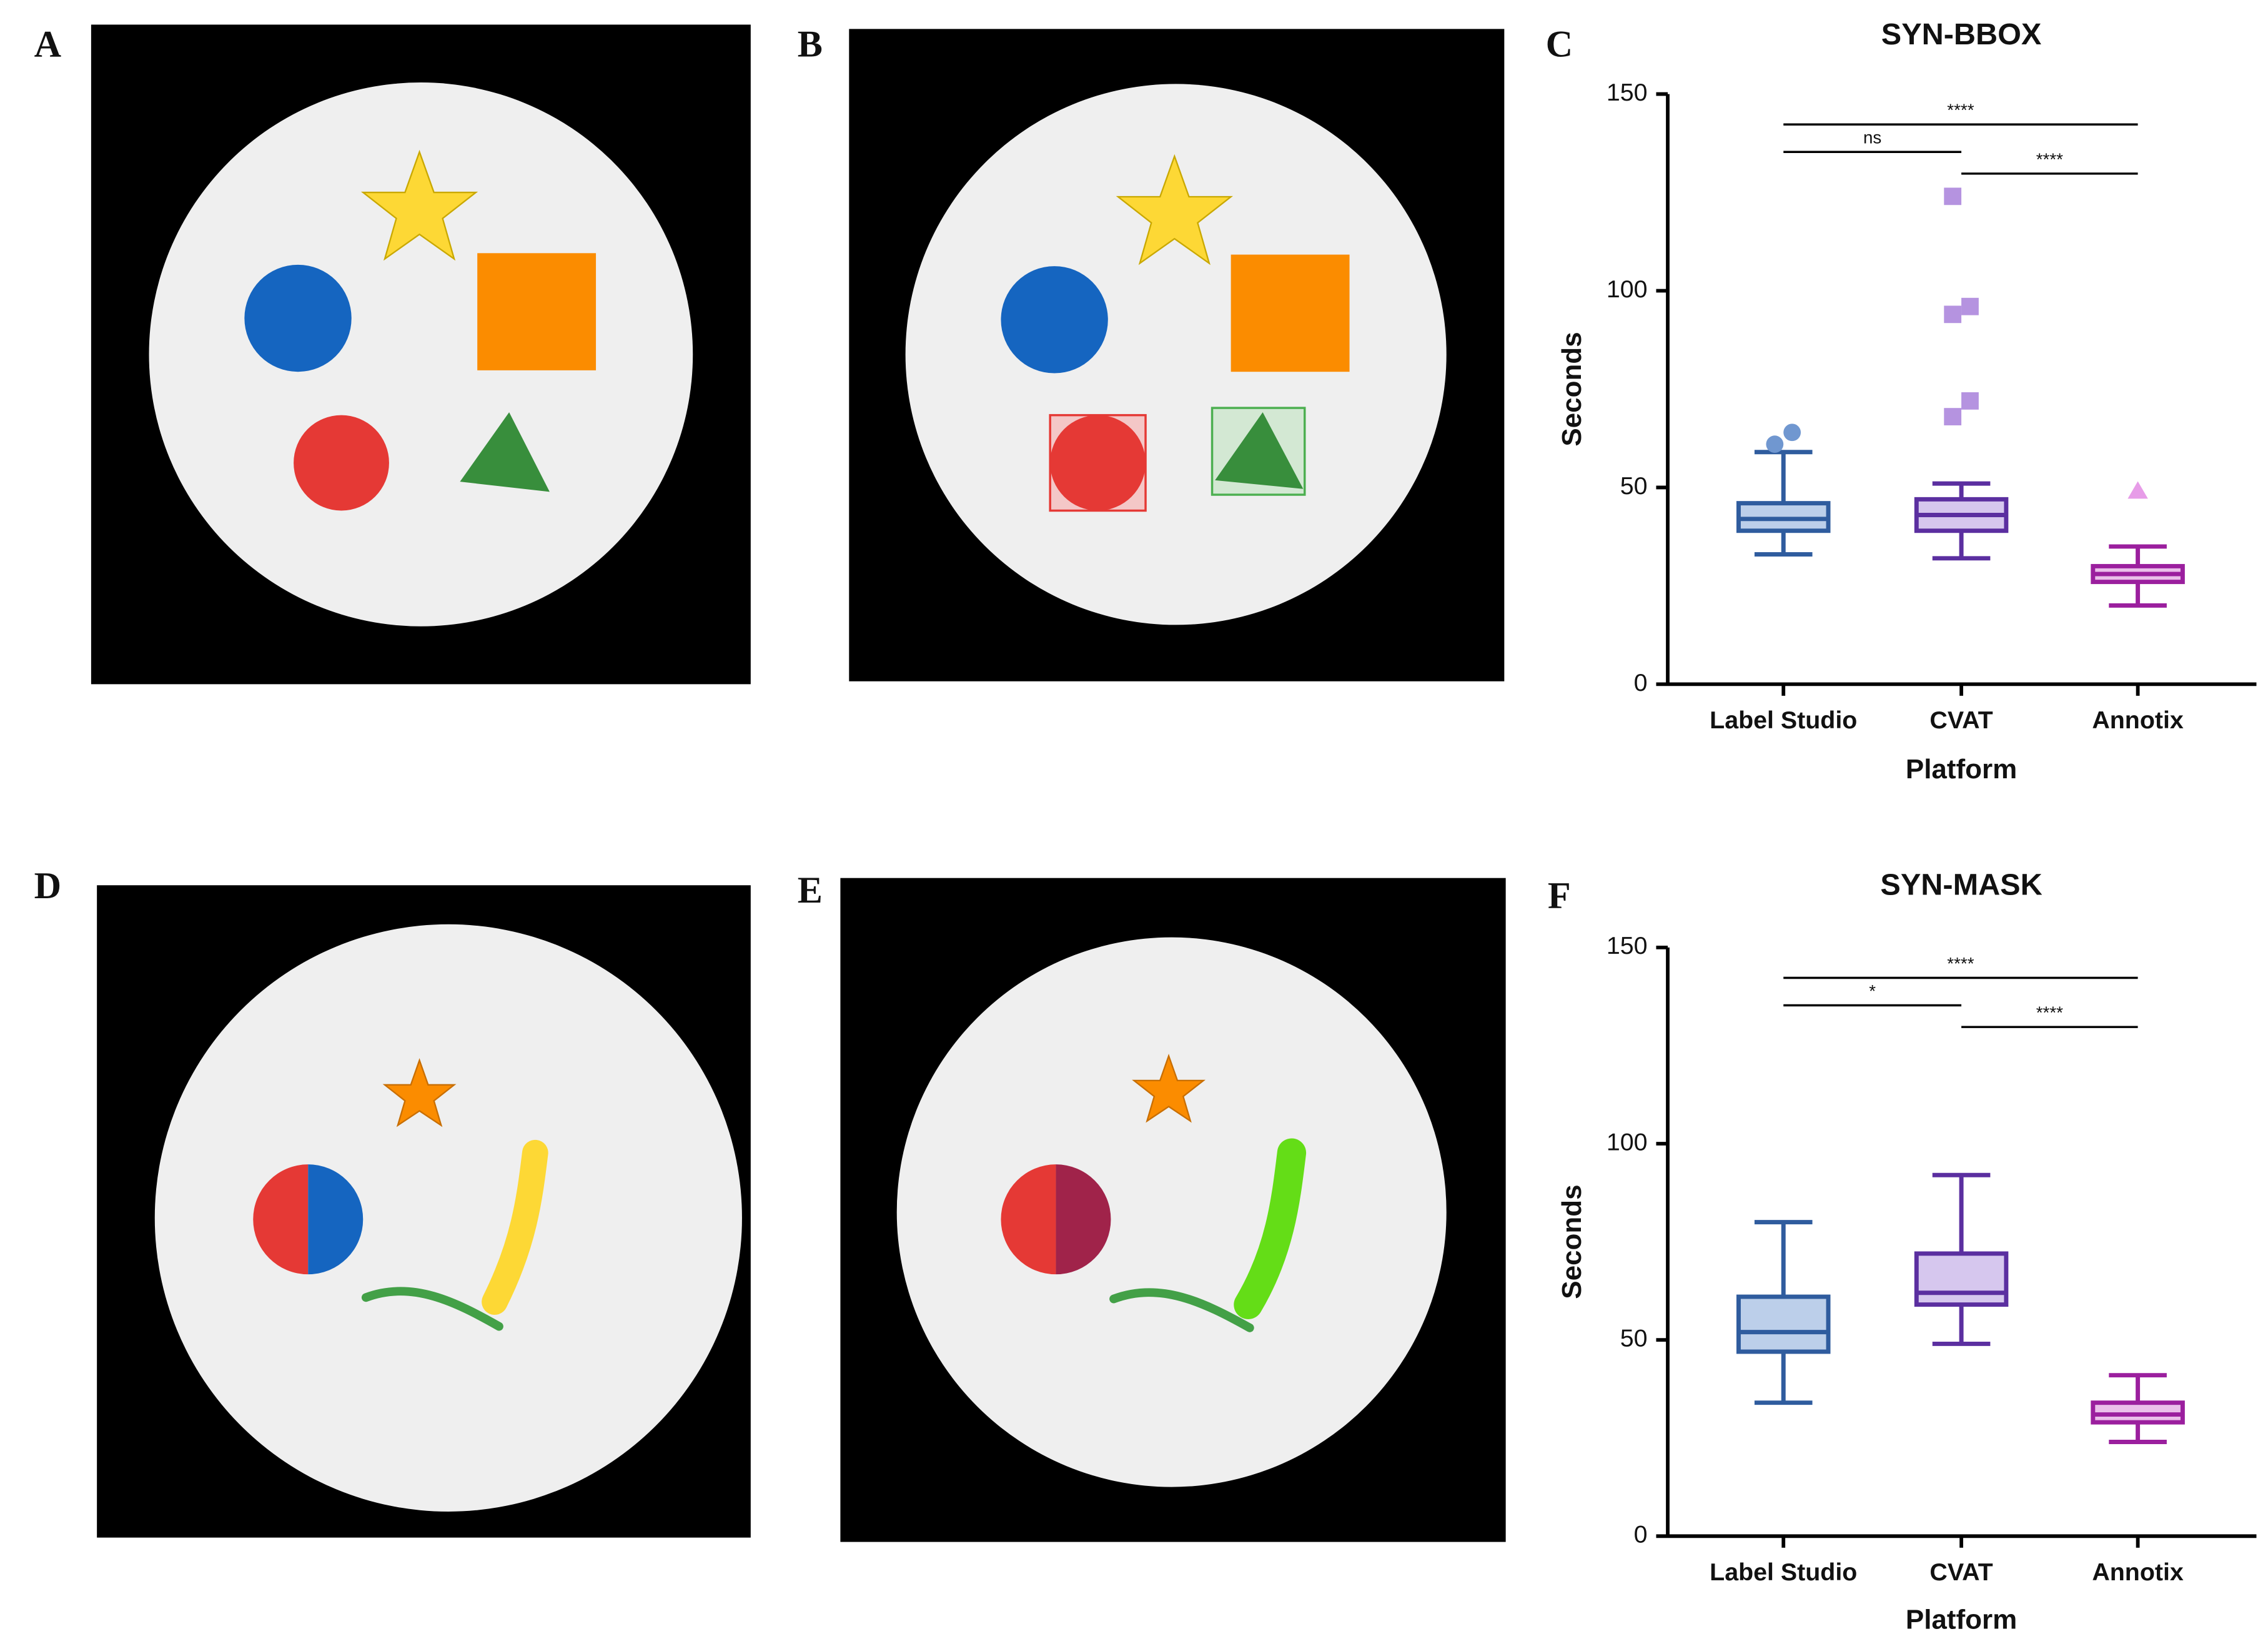 The image size is (2268, 1649). What do you see at coordinates (810, 890) in the screenshot?
I see `panel-label: E` at bounding box center [810, 890].